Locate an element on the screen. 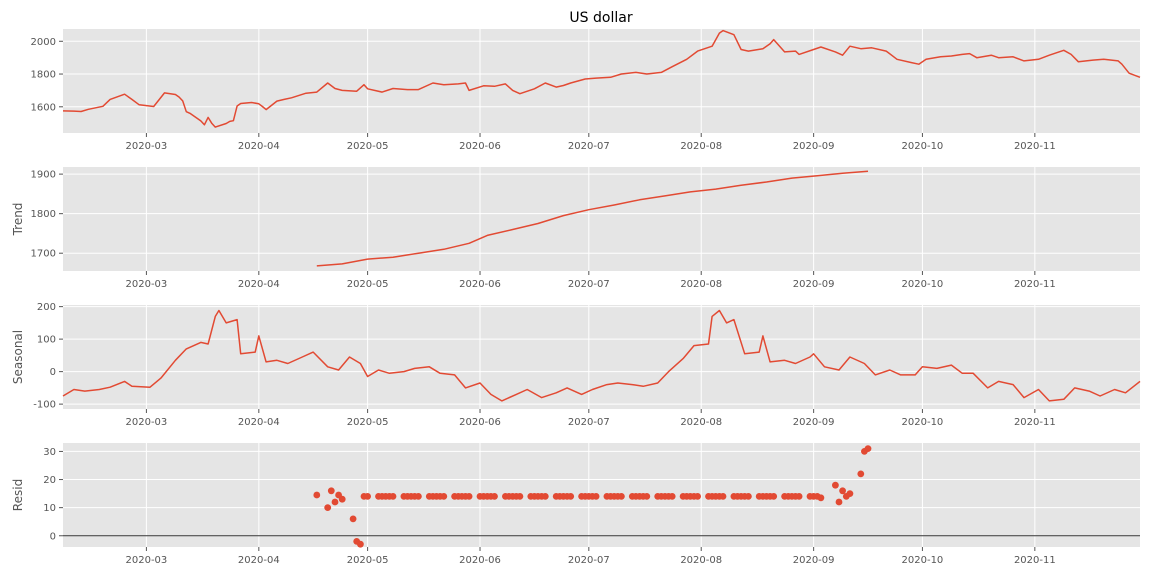  y-axis-label: Seasonal is located at coordinates (18, 357).